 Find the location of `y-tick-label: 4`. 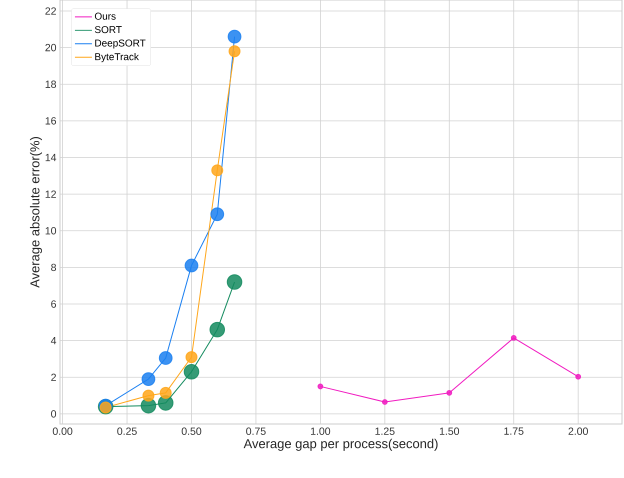

y-tick-label: 4 is located at coordinates (53, 340).